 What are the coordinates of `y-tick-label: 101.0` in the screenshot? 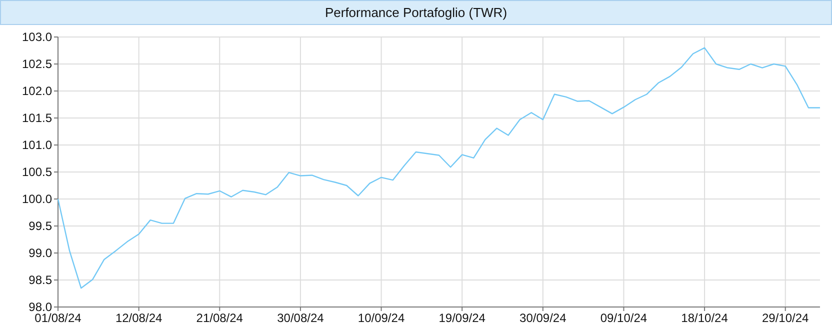 It's located at (37, 145).